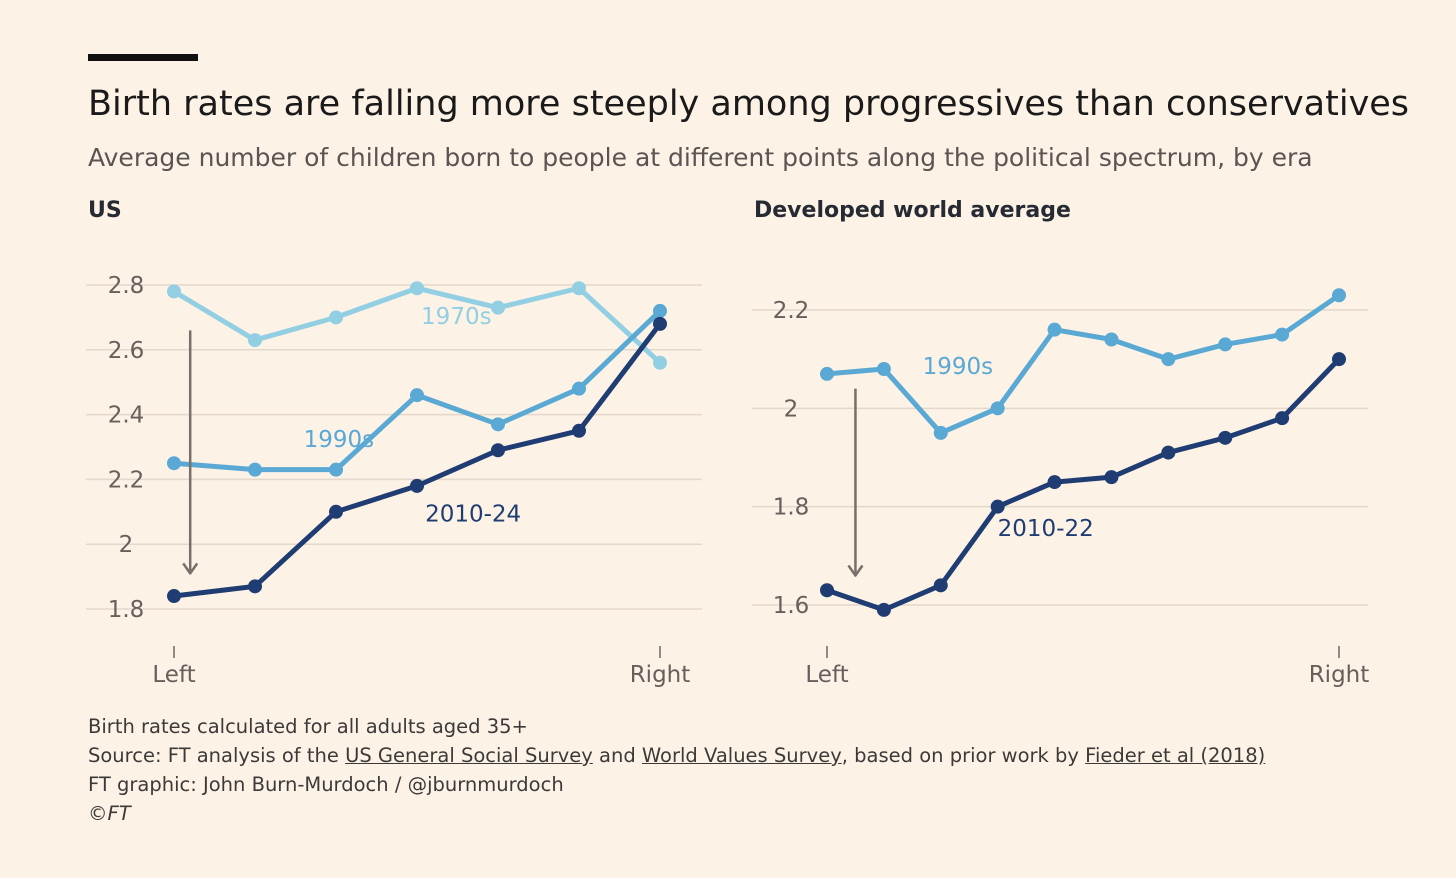  Describe the element at coordinates (473, 515) in the screenshot. I see `series-label: 2010-24` at that location.